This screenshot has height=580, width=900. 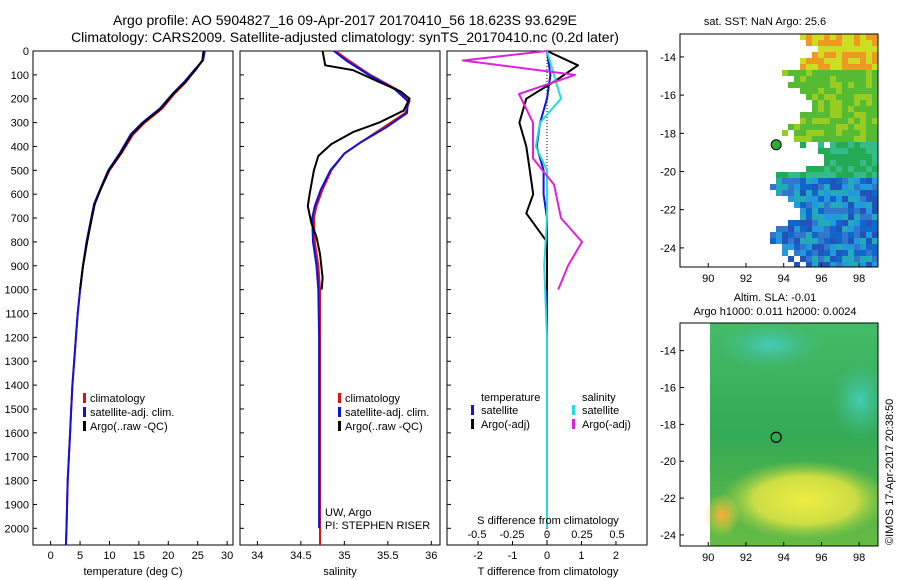 I want to click on temperature-y-tick-label: 100, so click(x=20, y=76).